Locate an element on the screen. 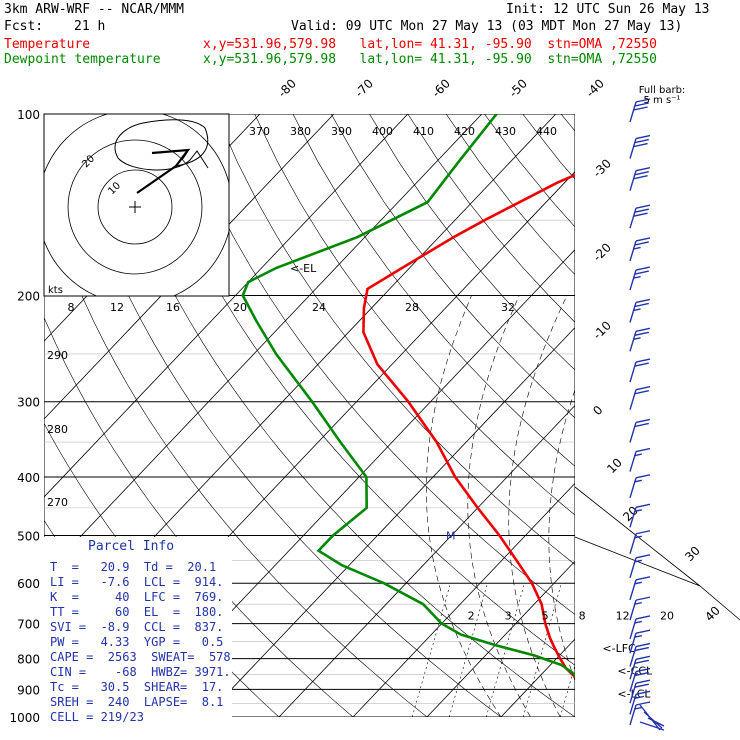 This screenshot has width=740, height=740. mixing-ratio-line is located at coordinates (542, 650).